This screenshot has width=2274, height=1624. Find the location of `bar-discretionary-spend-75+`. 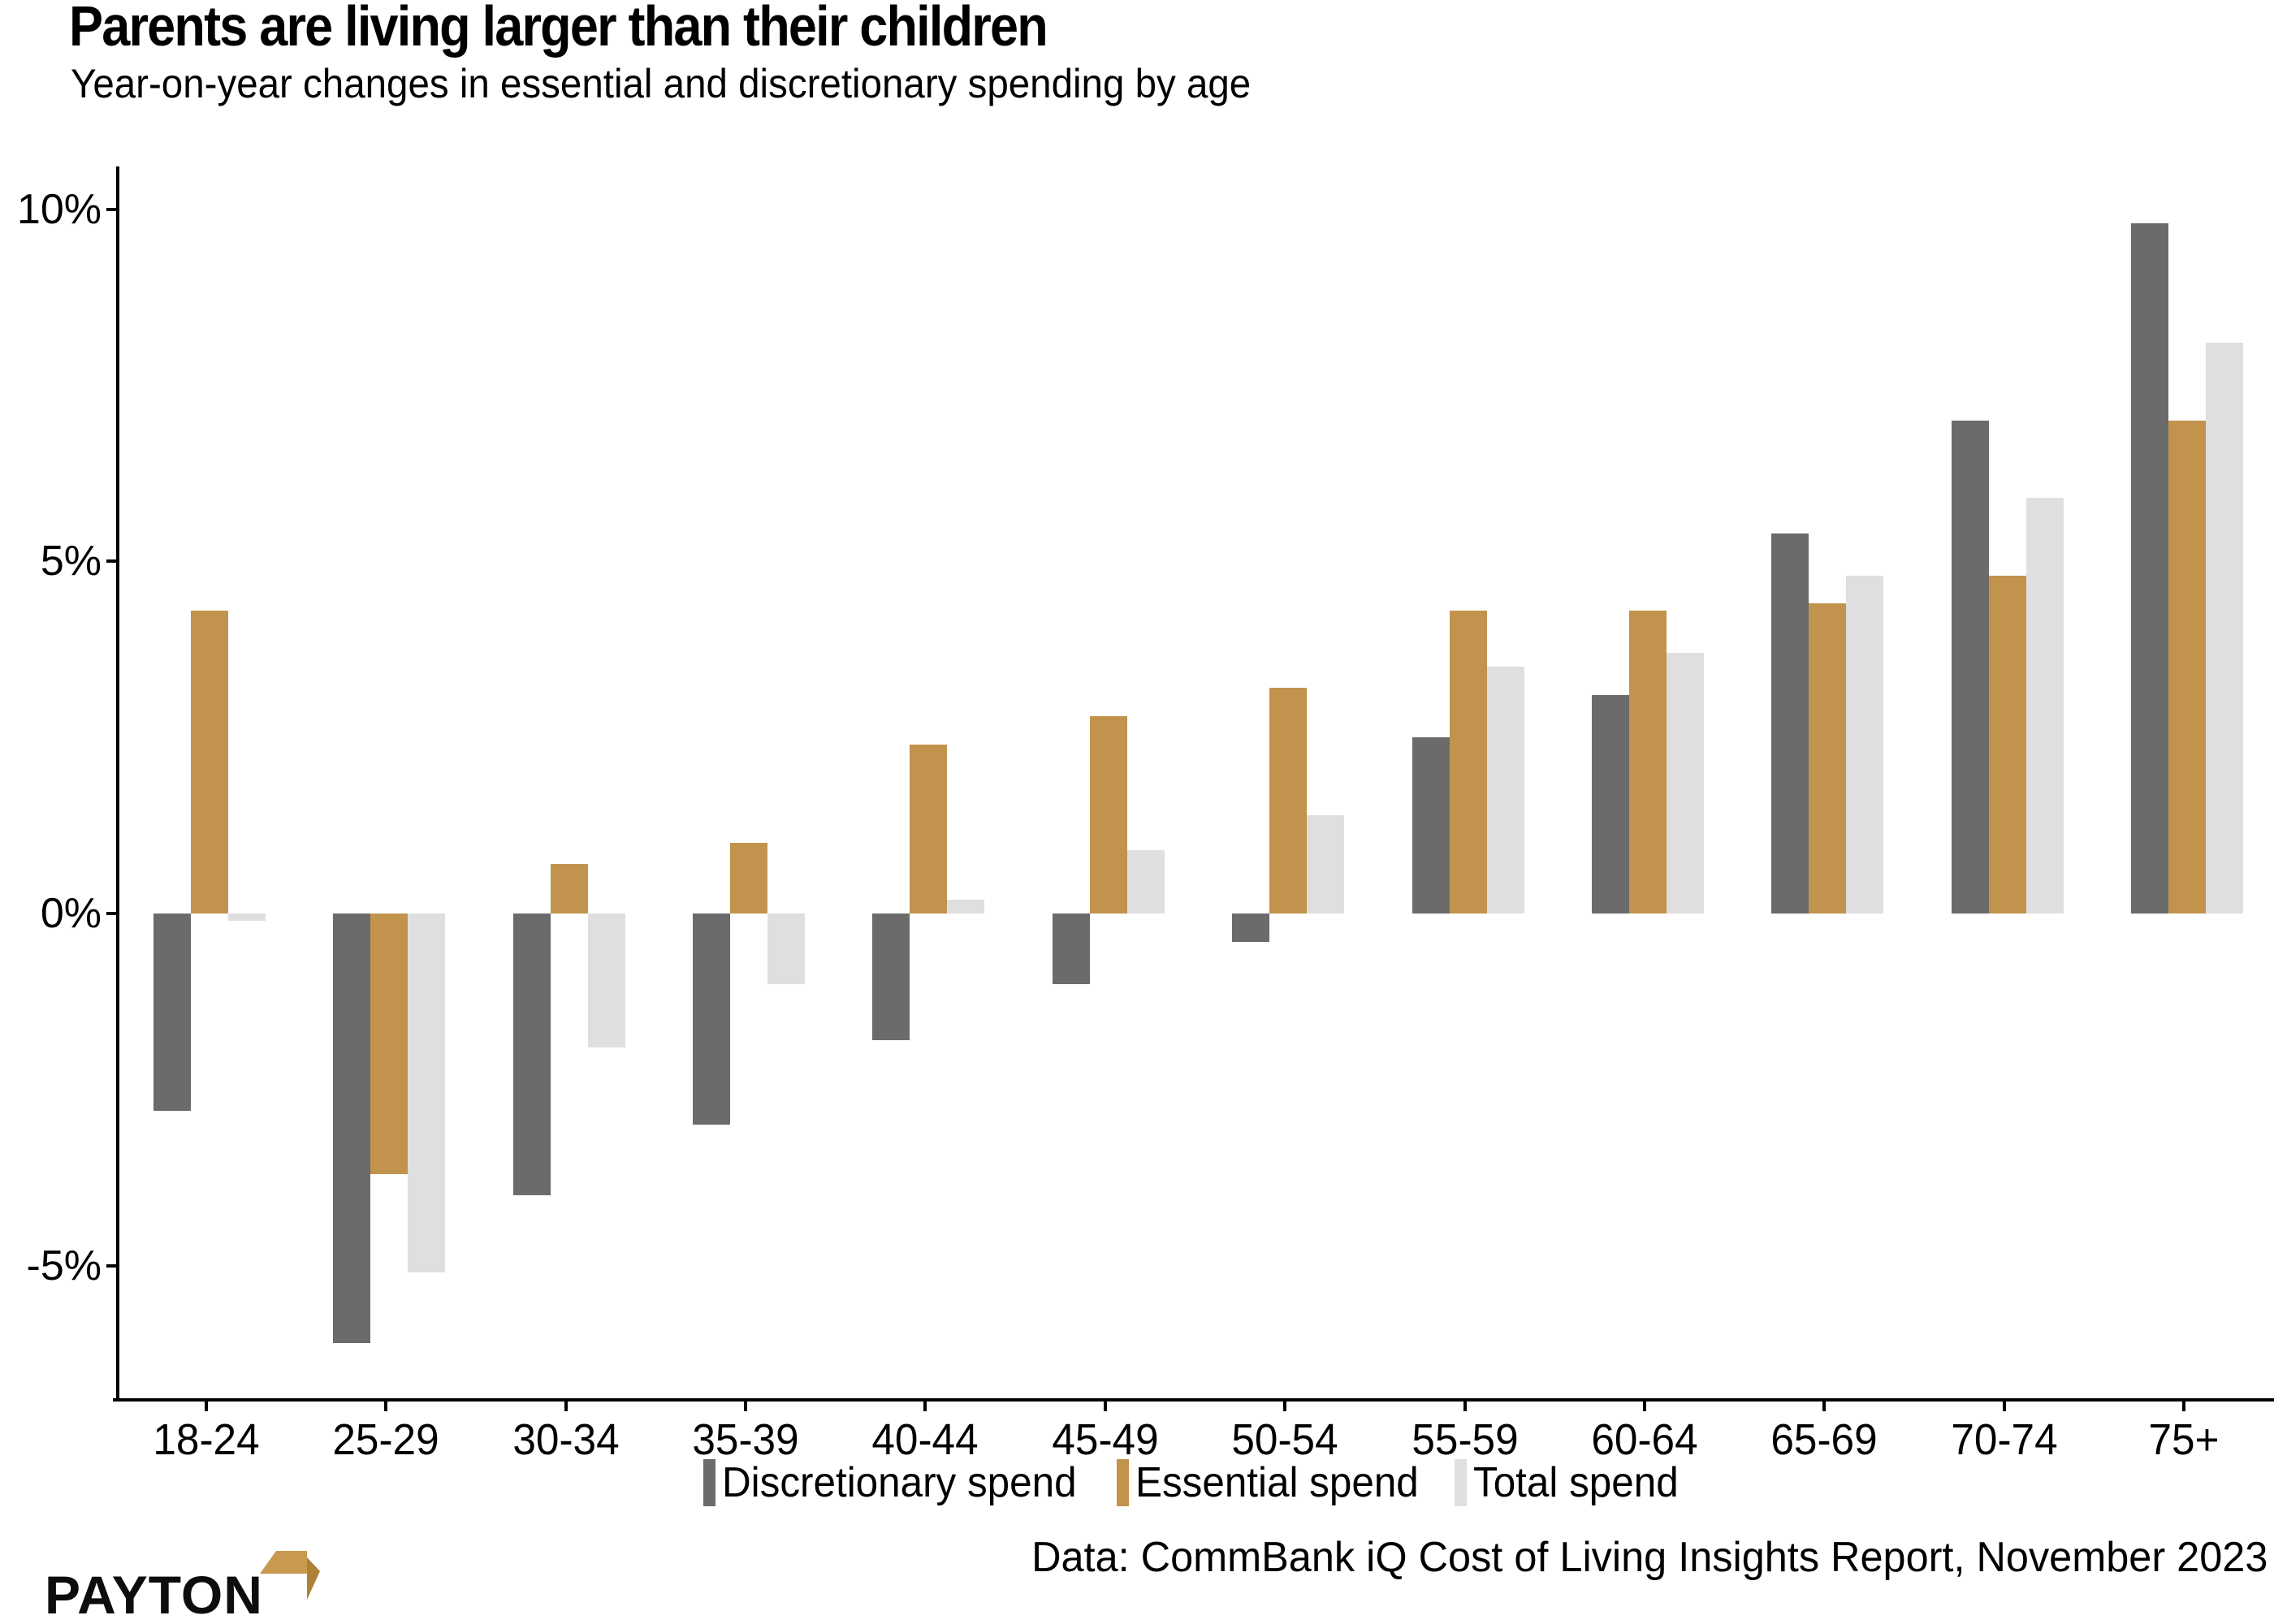

bar-discretionary-spend-75+ is located at coordinates (2150, 568).